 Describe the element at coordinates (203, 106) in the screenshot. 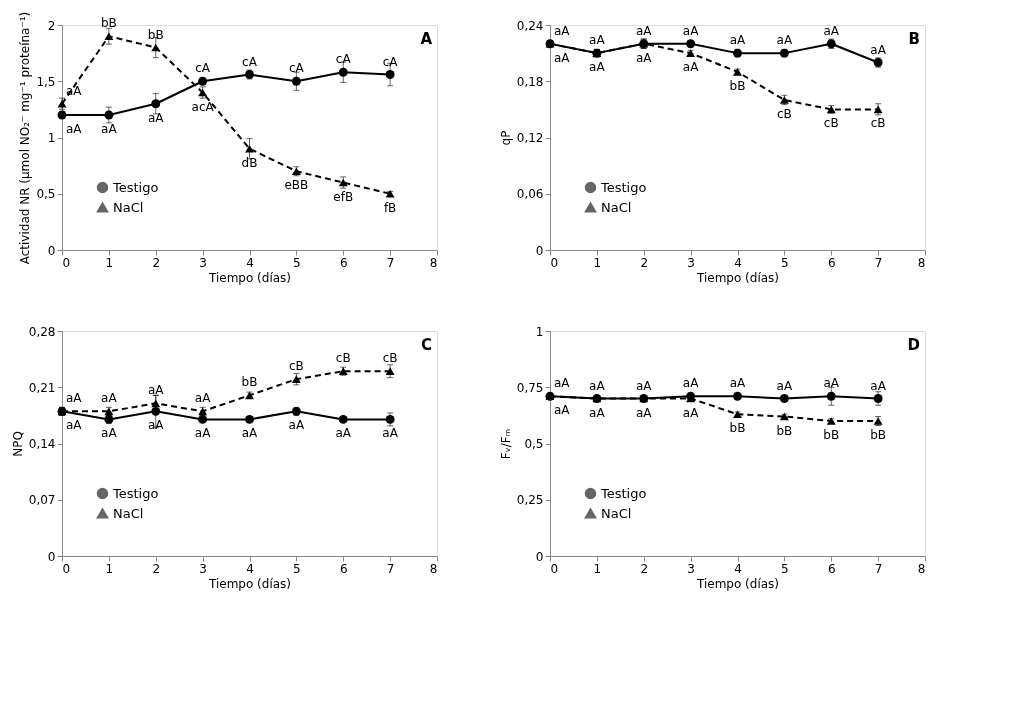

I see `data-label: acA` at that location.